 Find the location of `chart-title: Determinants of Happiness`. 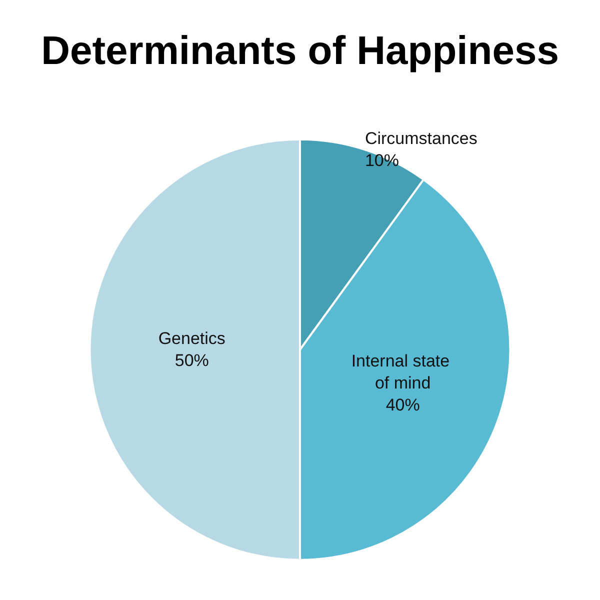

chart-title: Determinants of Happiness is located at coordinates (300, 51).